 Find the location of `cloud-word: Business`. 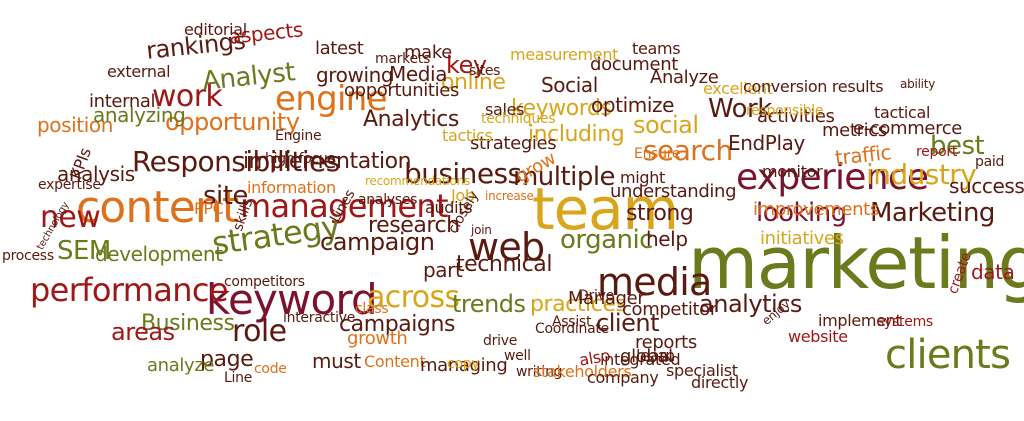

cloud-word: Business is located at coordinates (188, 323).